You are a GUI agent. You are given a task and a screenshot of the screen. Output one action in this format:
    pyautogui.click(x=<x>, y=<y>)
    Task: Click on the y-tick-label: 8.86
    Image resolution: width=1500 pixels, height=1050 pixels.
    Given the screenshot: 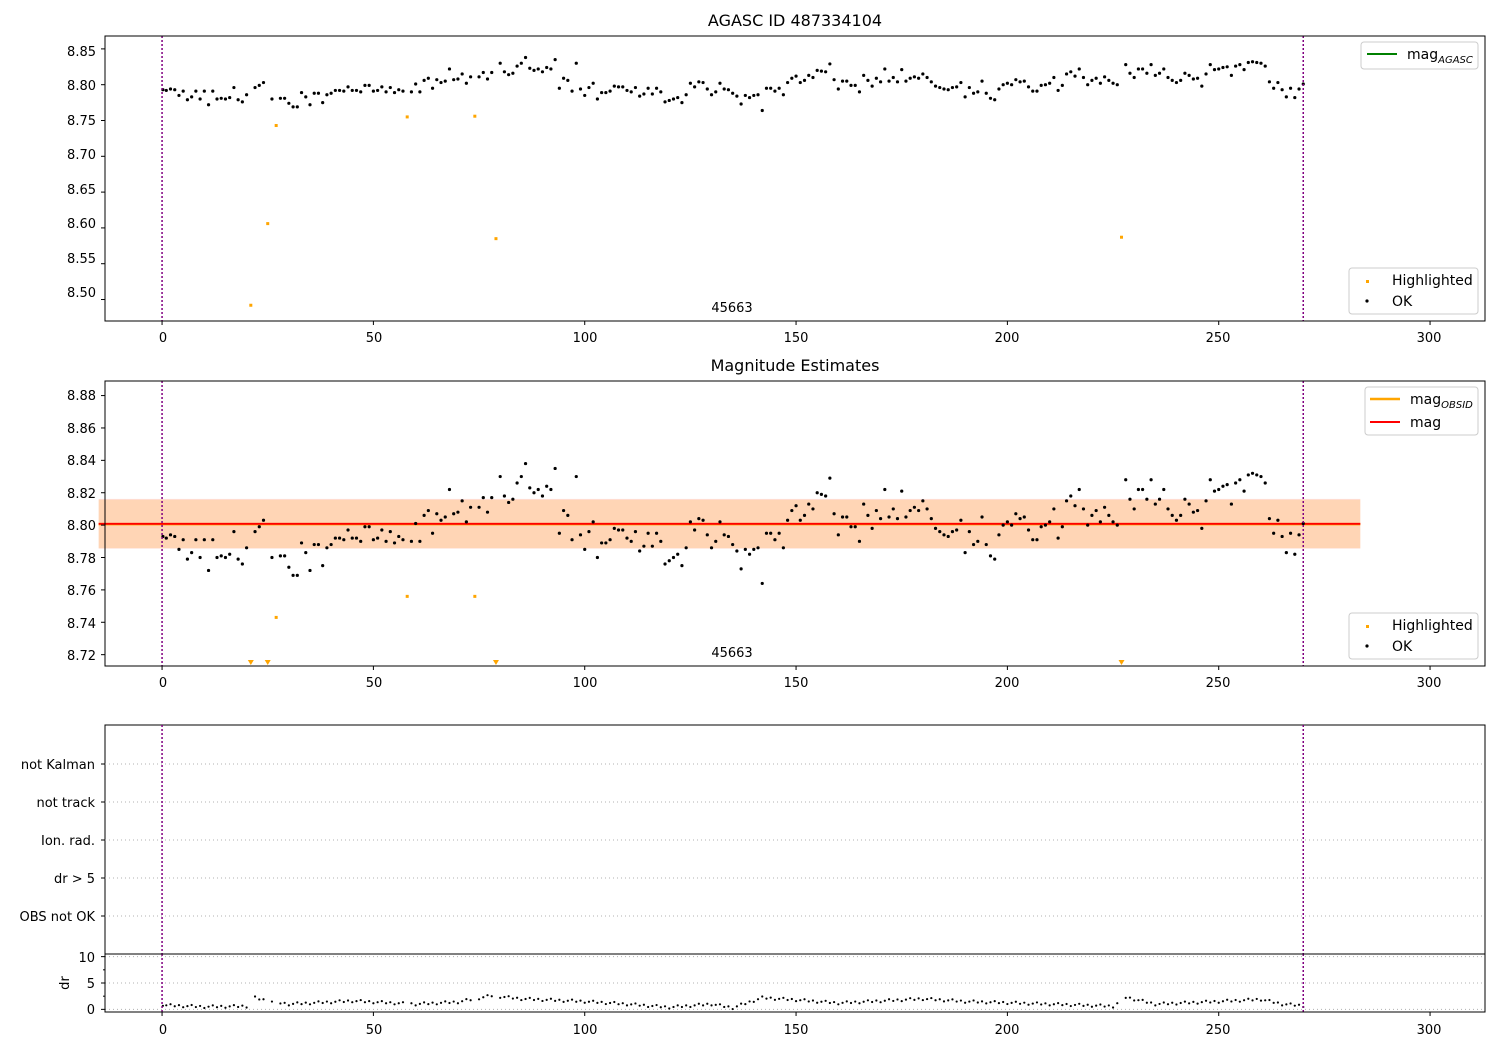 What is the action you would take?
    pyautogui.click(x=81, y=429)
    